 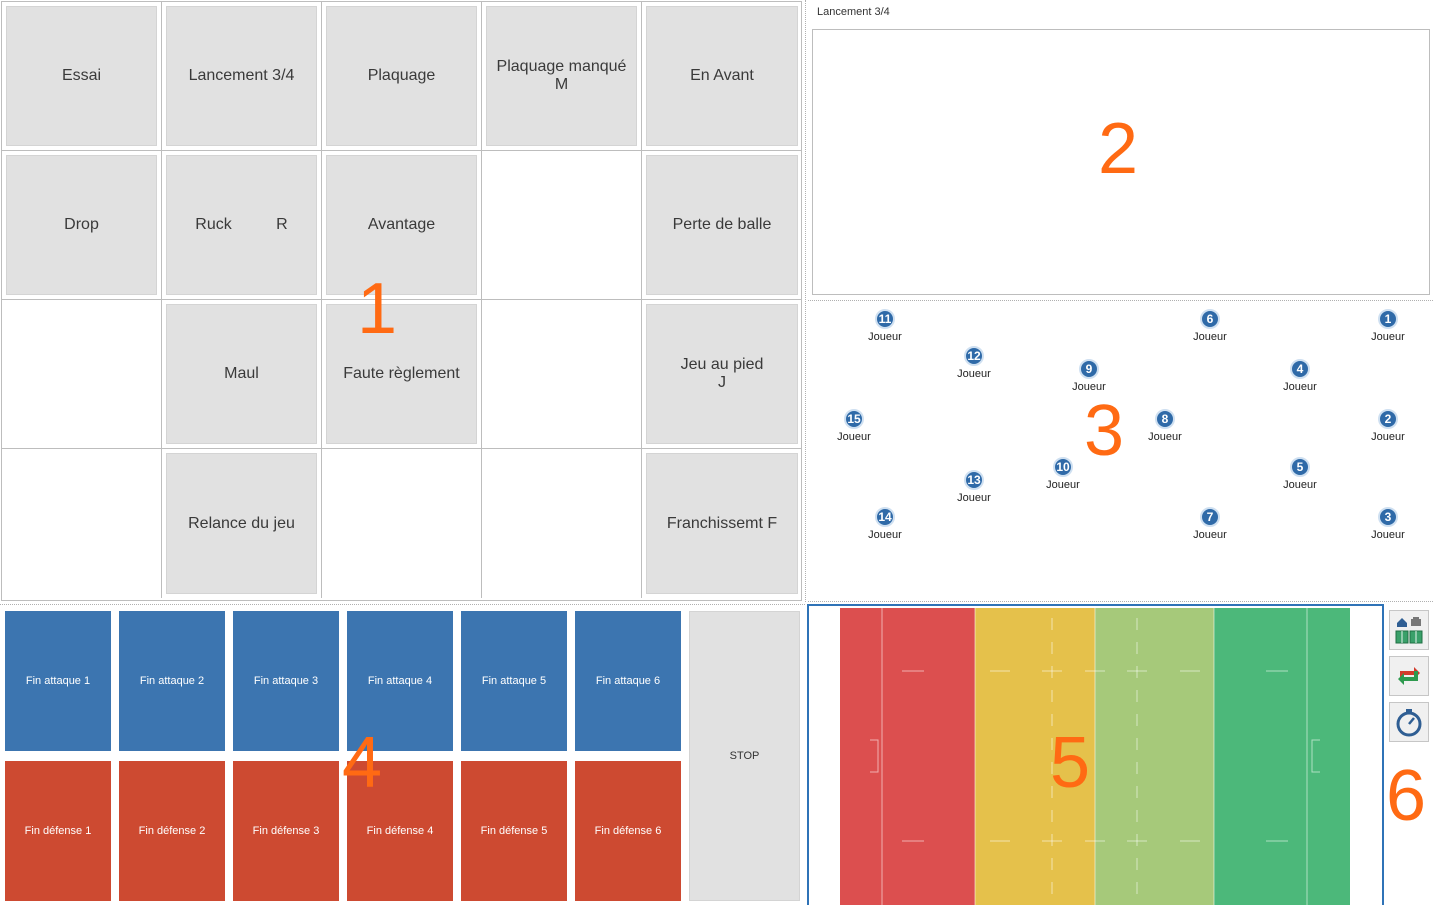 I want to click on faute-reglement-button: Faute règlement, so click(x=401, y=374).